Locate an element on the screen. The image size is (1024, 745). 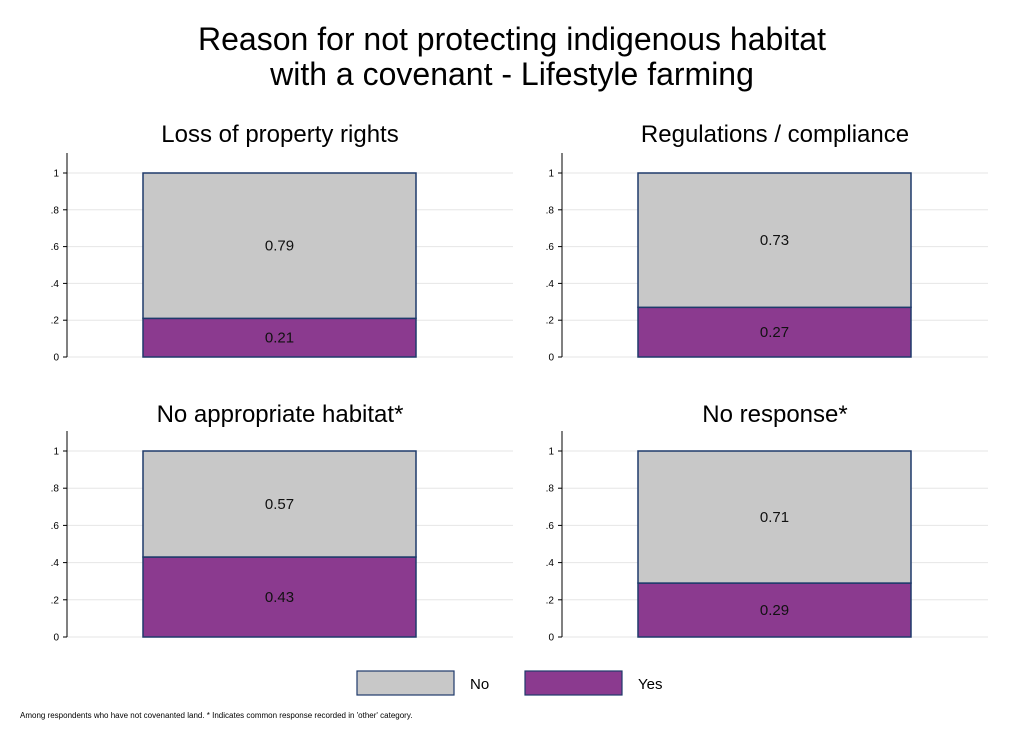
bar-label-no: 0.71 is located at coordinates (774, 517).